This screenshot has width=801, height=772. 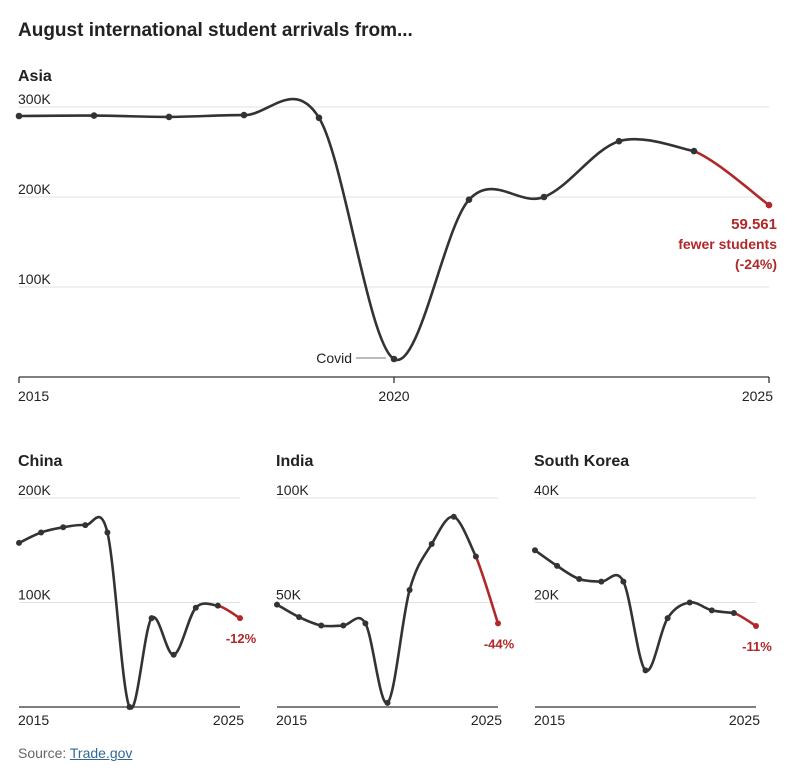 What do you see at coordinates (241, 638) in the screenshot?
I see `change-annotation: -12%` at bounding box center [241, 638].